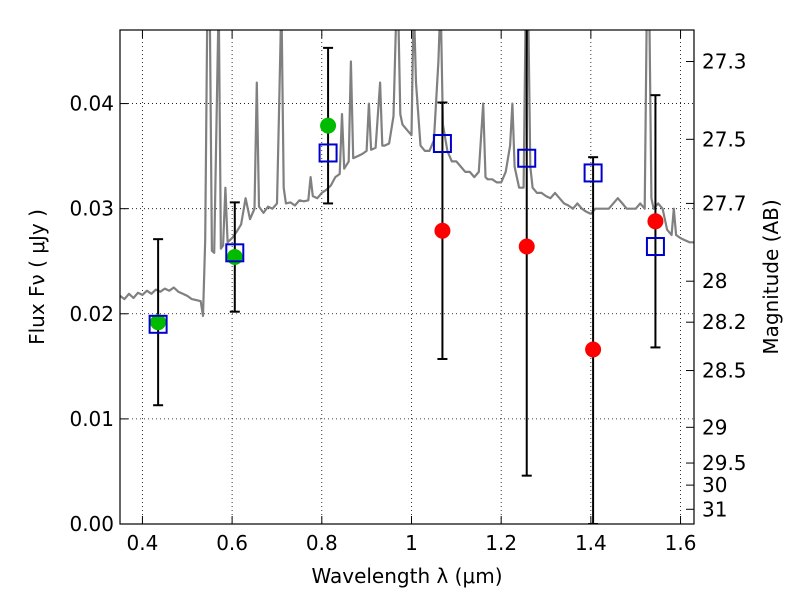  What do you see at coordinates (37, 277) in the screenshot?
I see `y-axis-title: Flux Fν ( μJy )` at bounding box center [37, 277].